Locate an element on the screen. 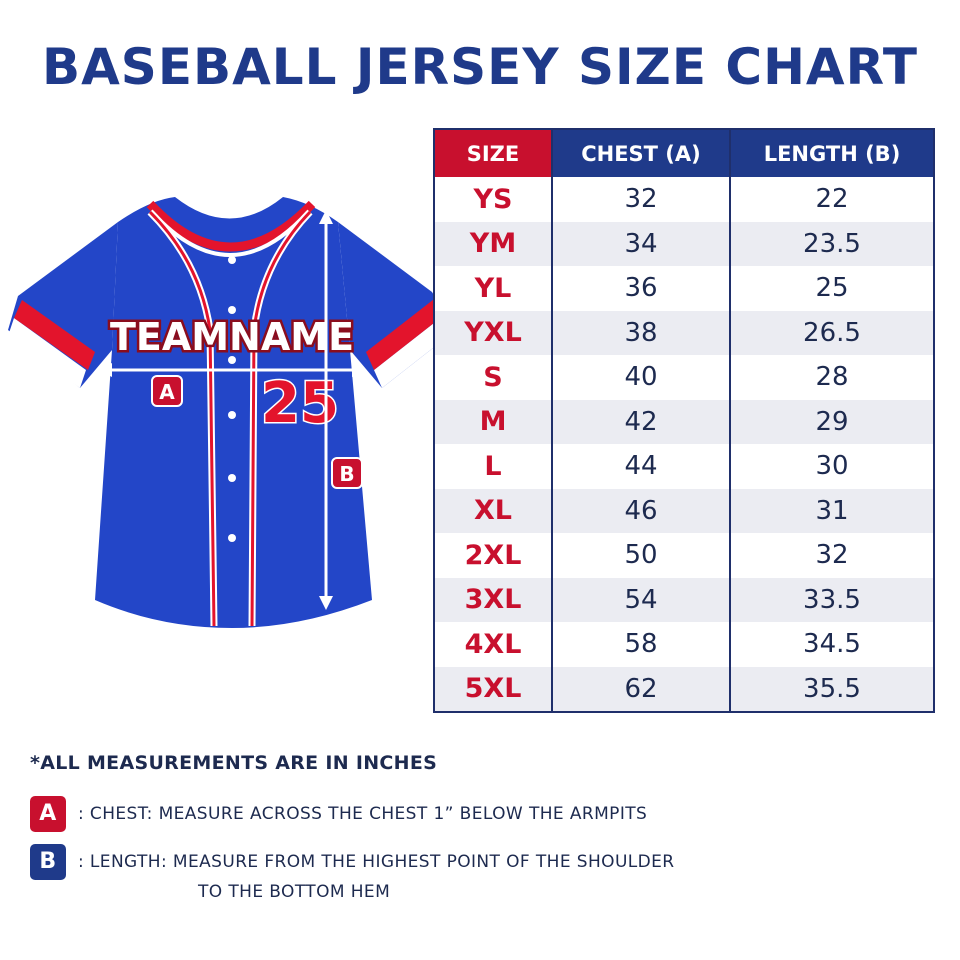  table-row: YS 32 22 is located at coordinates (683, 199).